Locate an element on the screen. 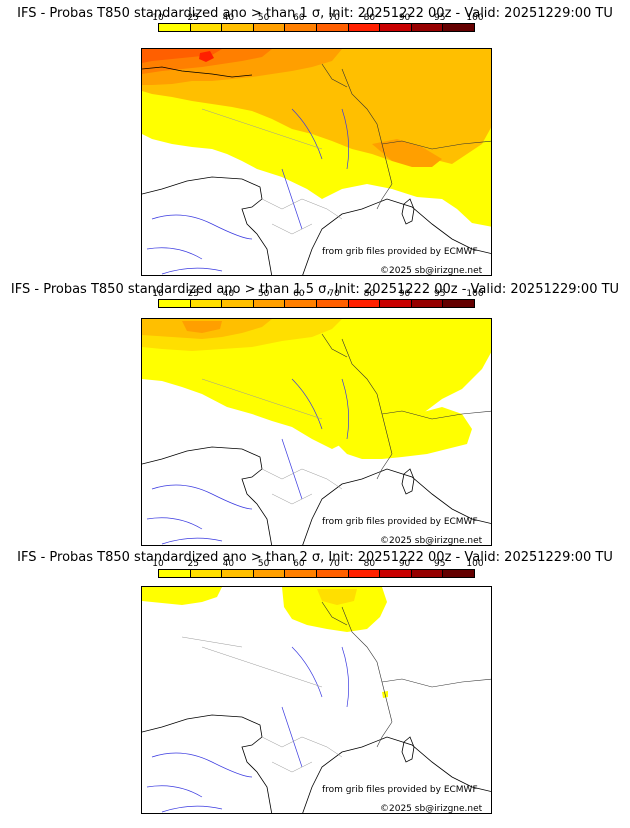 The height and width of the screenshot is (828, 630). prob-area-10-alps is located at coordinates (404, 433).